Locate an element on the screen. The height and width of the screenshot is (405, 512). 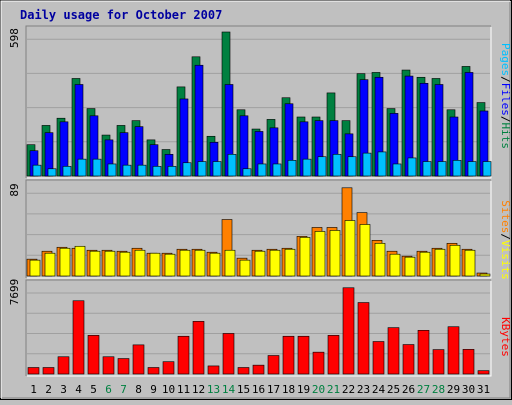
x-tick-label: 13 is located at coordinates (213, 389).